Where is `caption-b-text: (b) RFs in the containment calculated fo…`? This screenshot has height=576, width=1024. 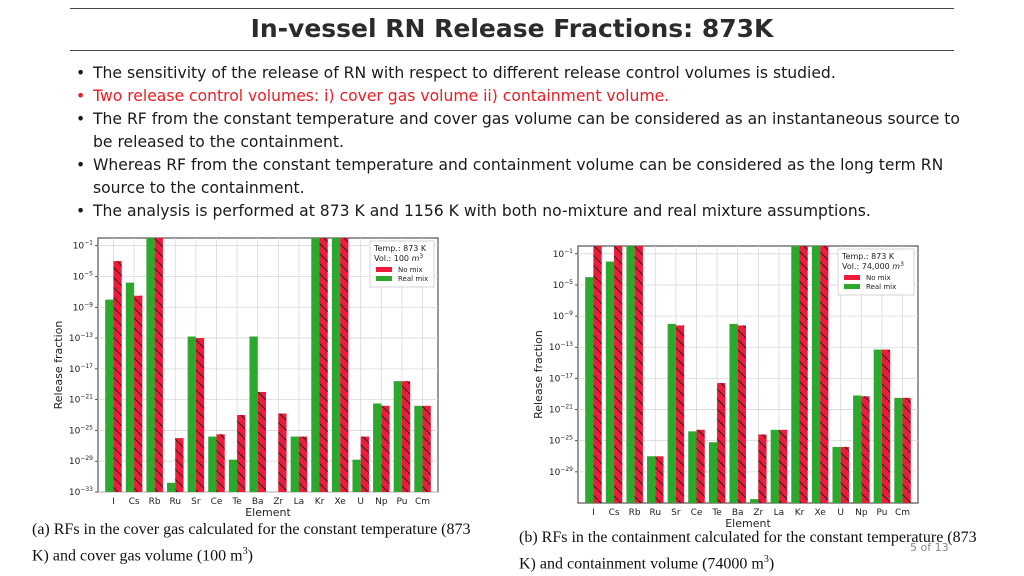 caption-b-text: (b) RFs in the containment calculated fo… is located at coordinates (748, 551).